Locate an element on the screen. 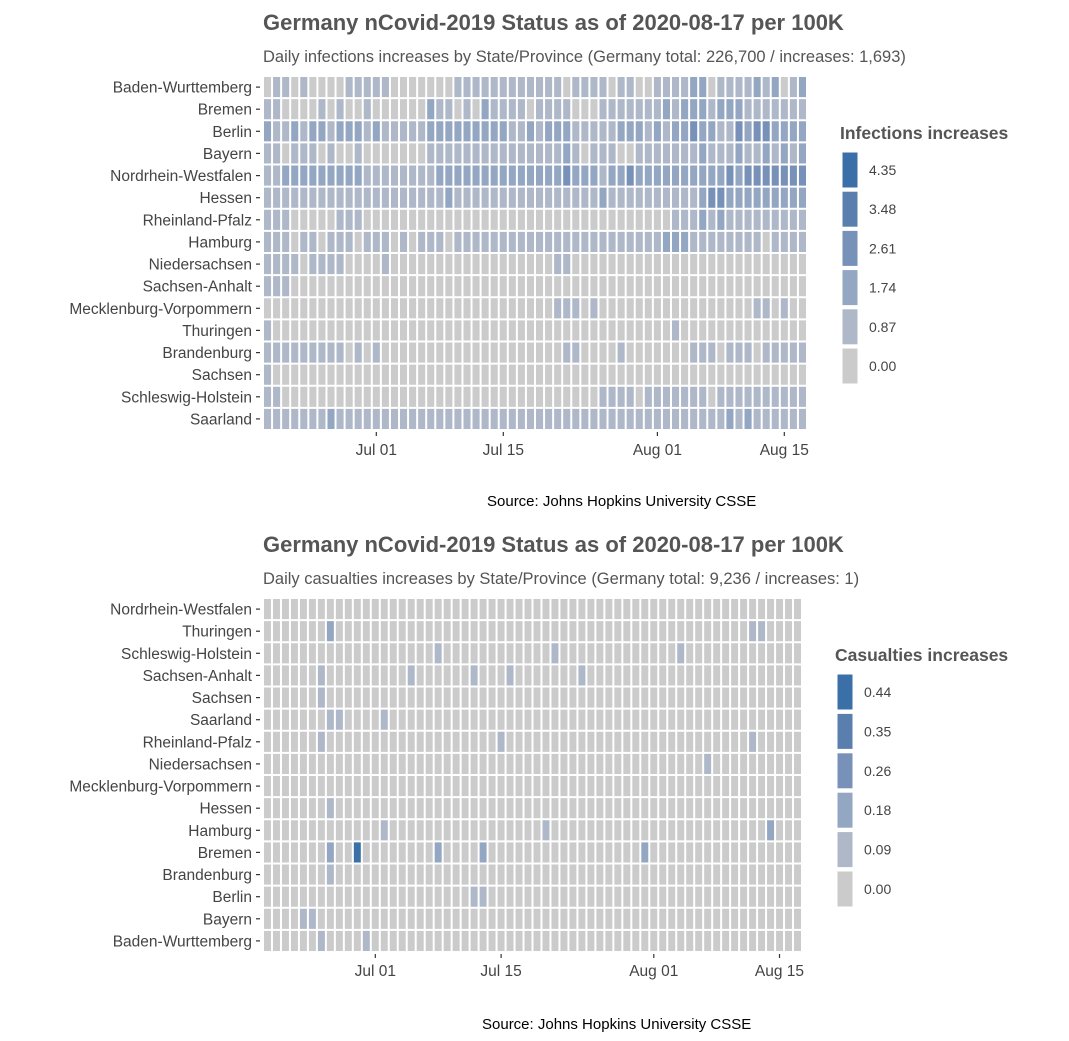 The width and height of the screenshot is (1069, 1041). y-tick-label: Sachsen-Anhalt is located at coordinates (198, 676).